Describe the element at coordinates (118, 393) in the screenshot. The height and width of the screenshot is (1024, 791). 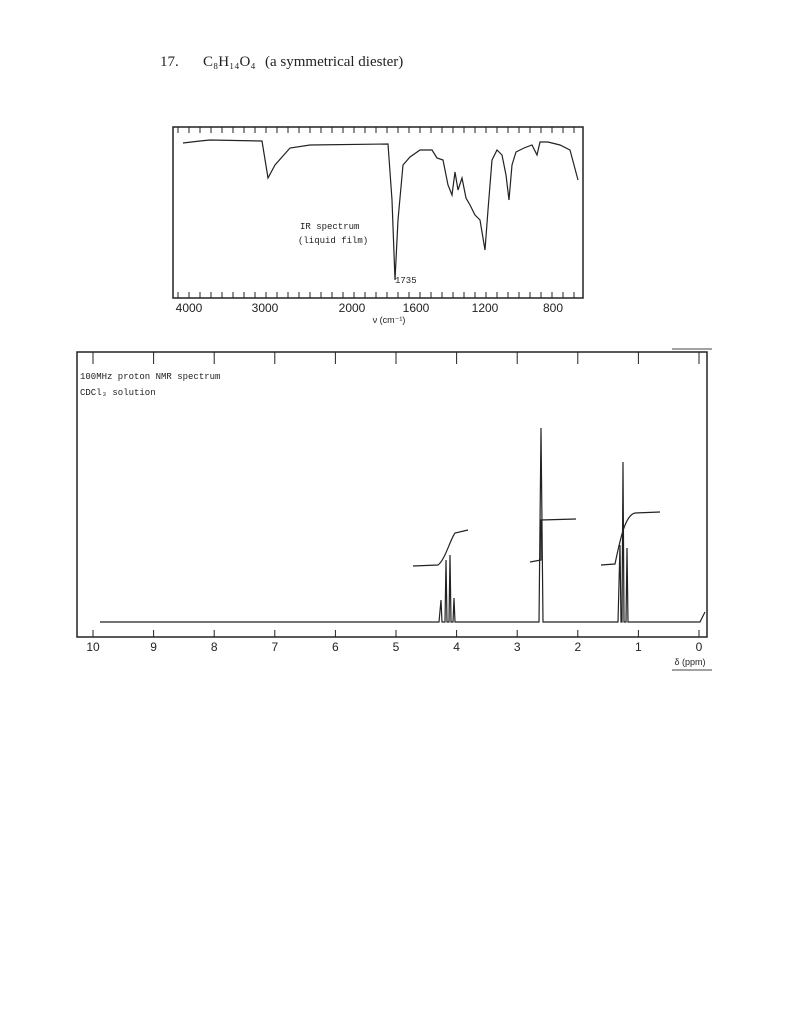
I see `nmr-subtitle: CDCl₃ solution` at that location.